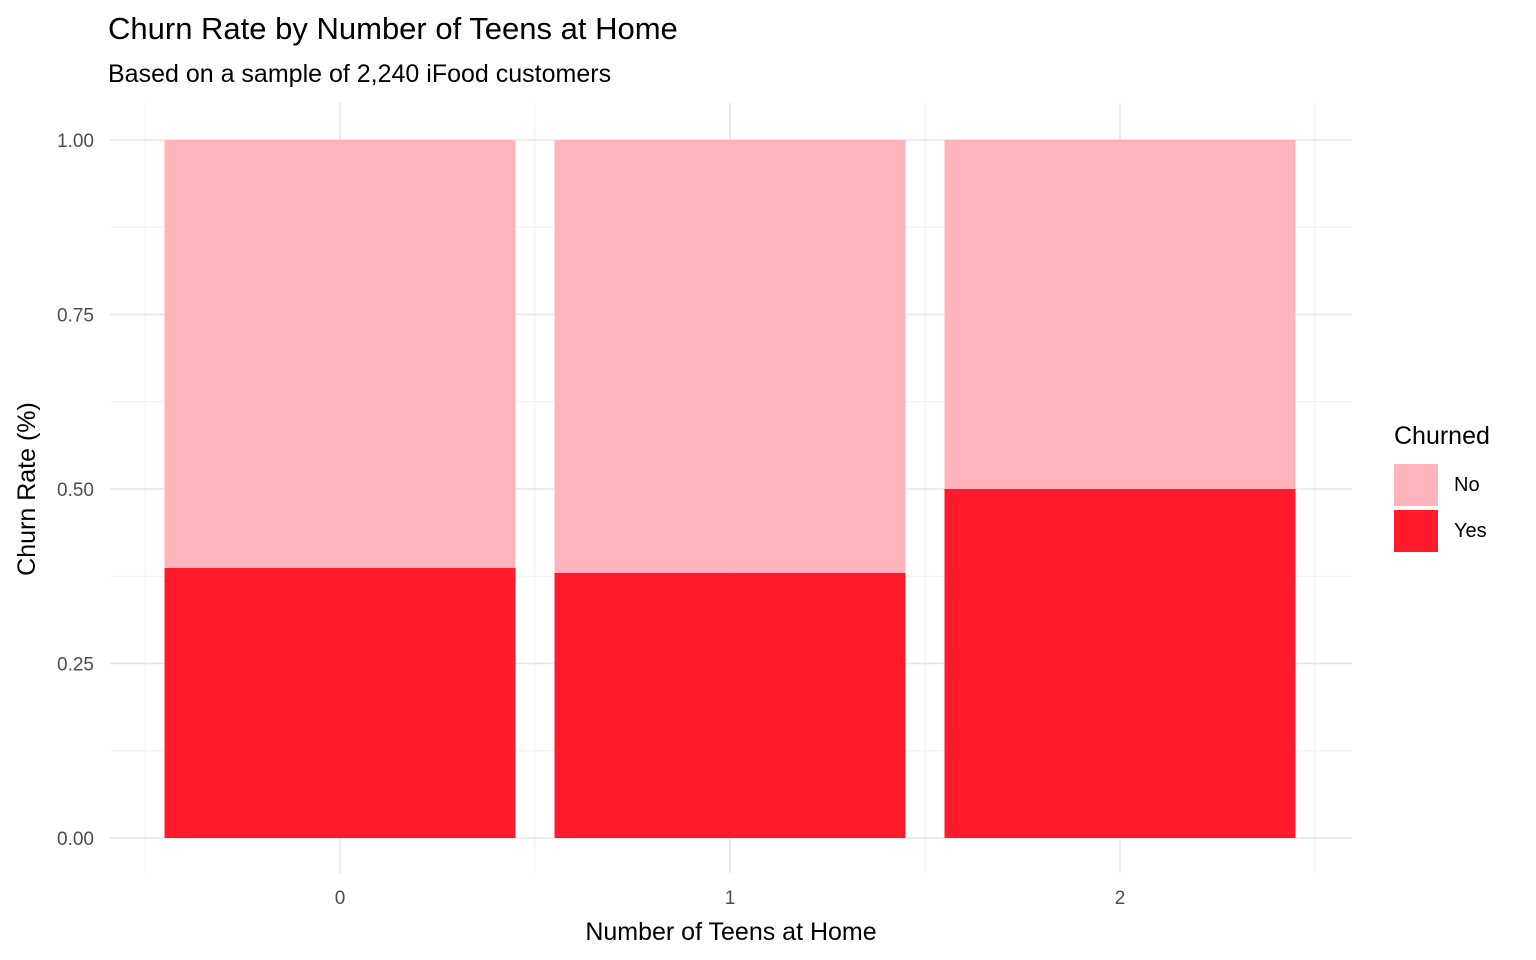  What do you see at coordinates (393, 28) in the screenshot?
I see `chart-title: Churn Rate by Number of Teens at Home` at bounding box center [393, 28].